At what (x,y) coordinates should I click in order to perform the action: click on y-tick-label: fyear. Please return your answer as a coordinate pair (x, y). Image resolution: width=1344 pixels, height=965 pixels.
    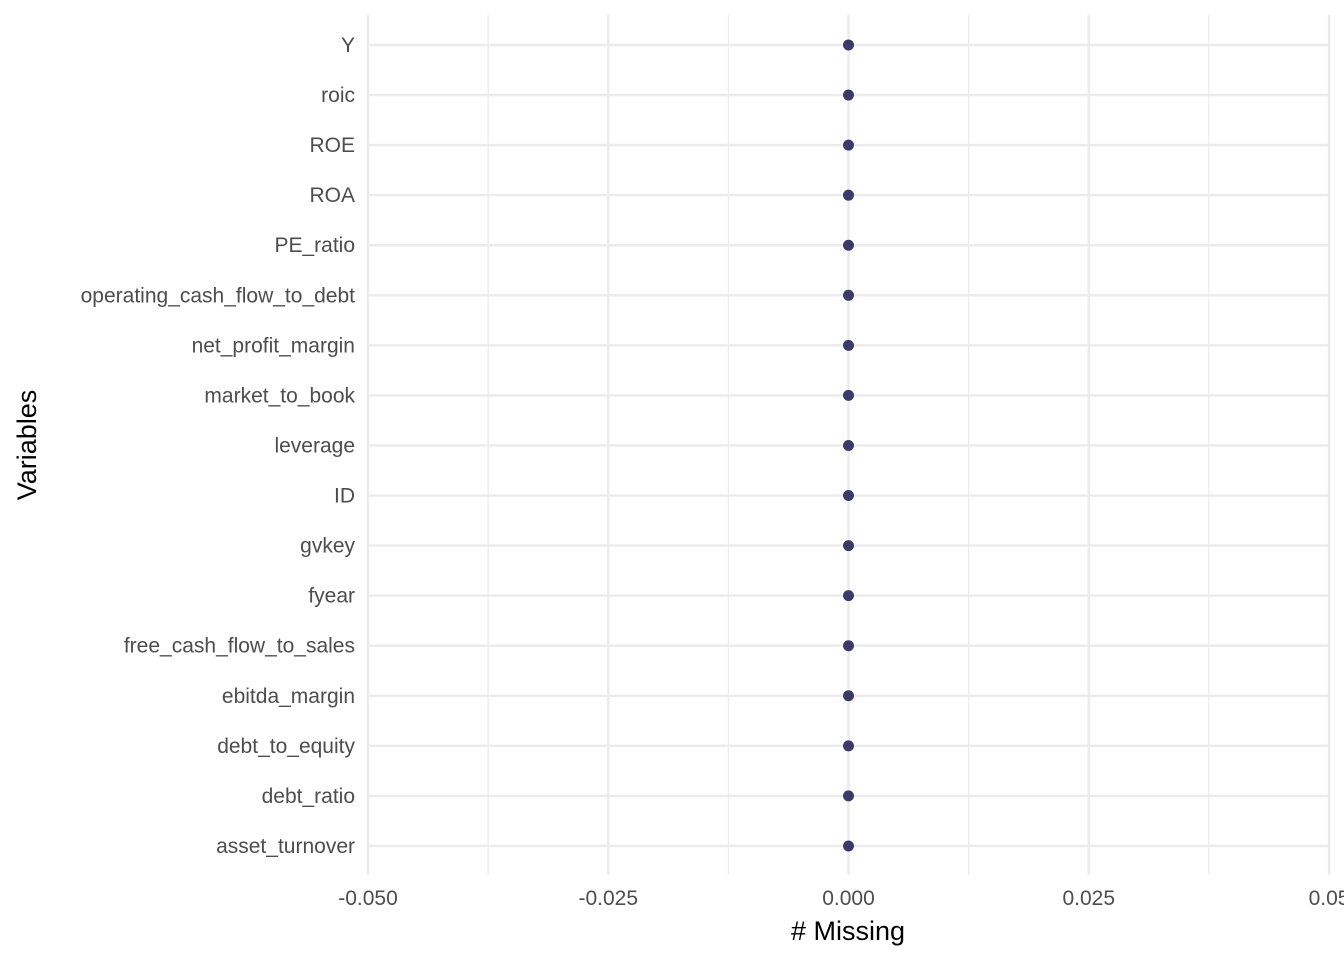
    Looking at the image, I should click on (331, 596).